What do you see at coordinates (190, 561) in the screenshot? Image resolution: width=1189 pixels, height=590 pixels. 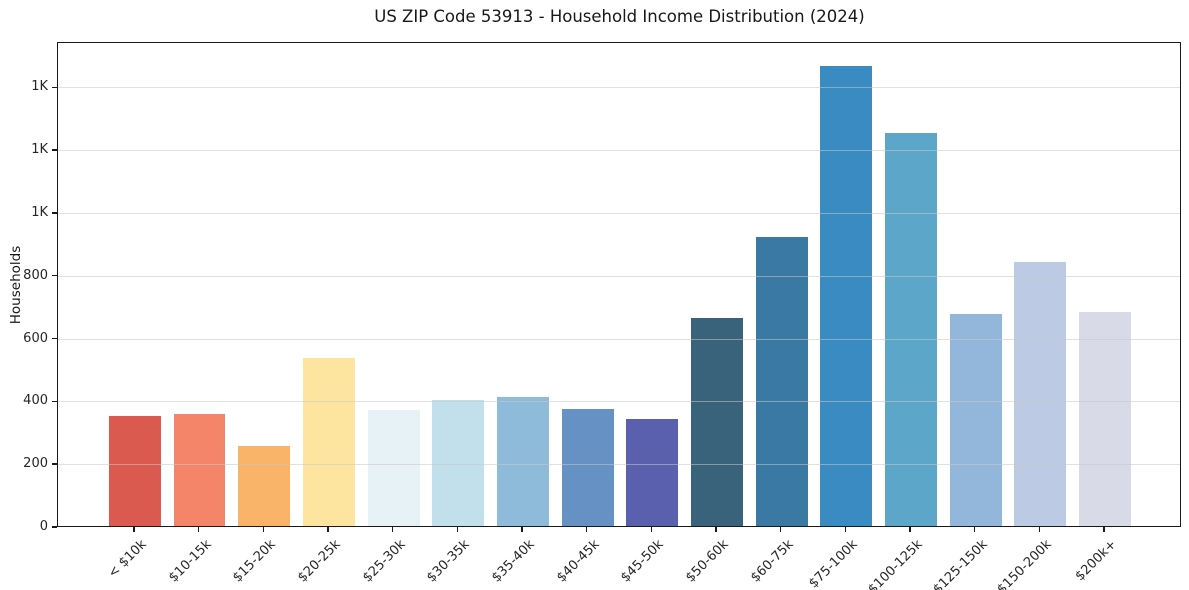 I see `x-tick-label: $10-15k` at bounding box center [190, 561].